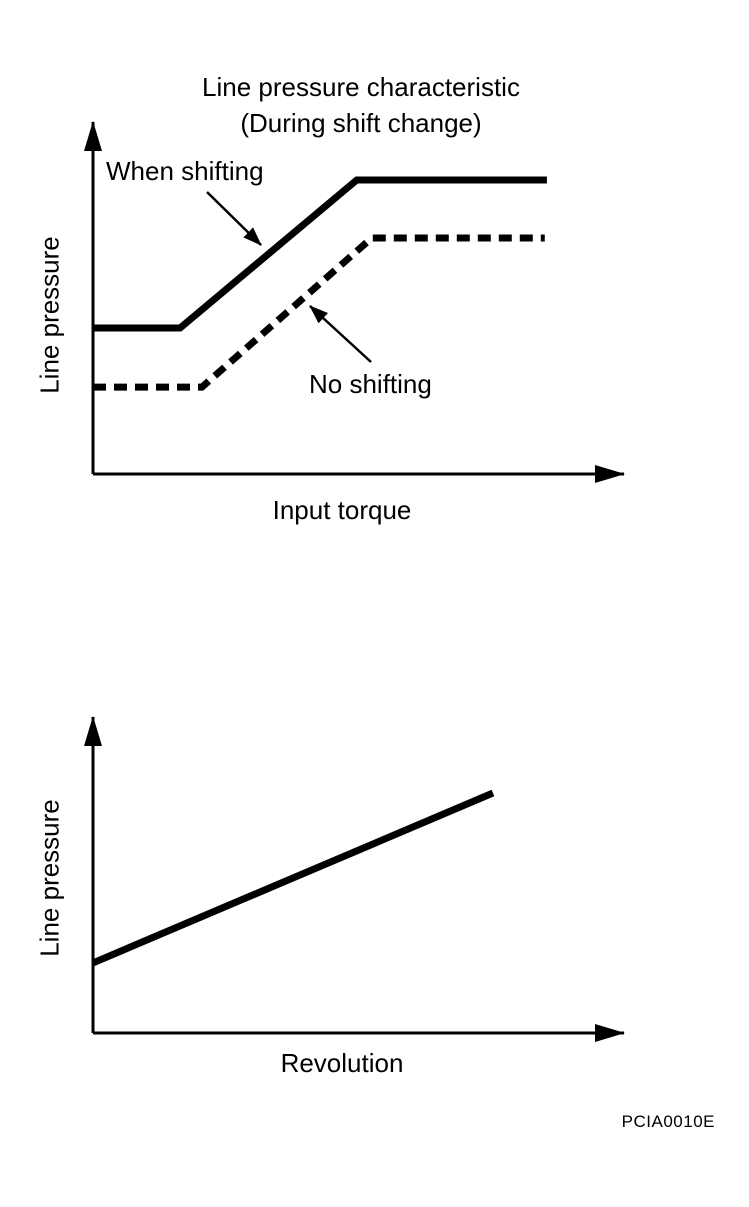  What do you see at coordinates (49, 315) in the screenshot?
I see `top-chart-y-axis-label: Line pressure` at bounding box center [49, 315].